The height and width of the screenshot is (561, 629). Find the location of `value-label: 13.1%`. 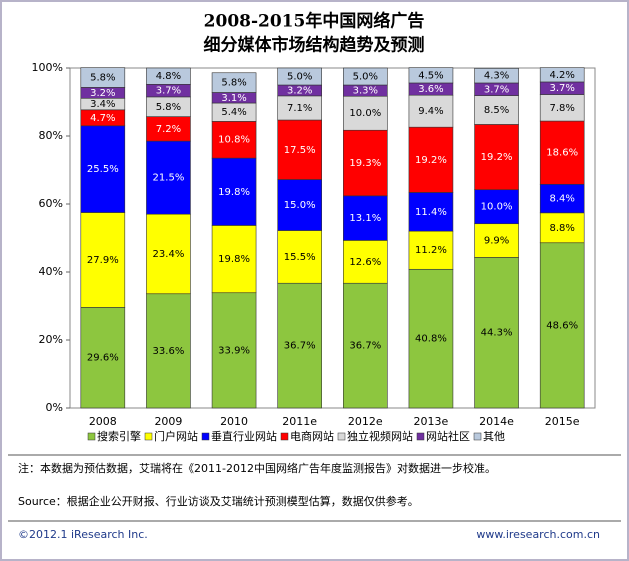

value-label: 13.1% is located at coordinates (365, 218).